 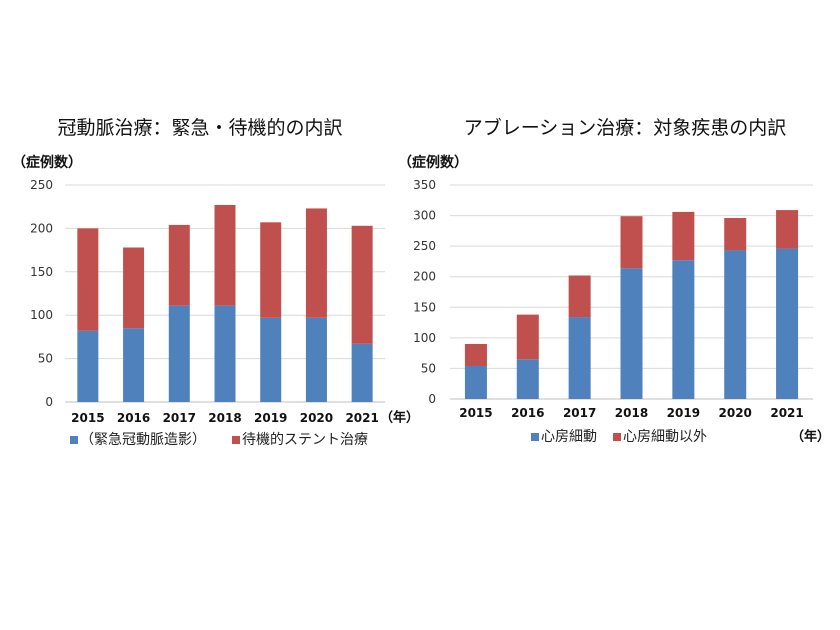 I want to click on bar-1-series-1-2018, so click(x=225, y=353).